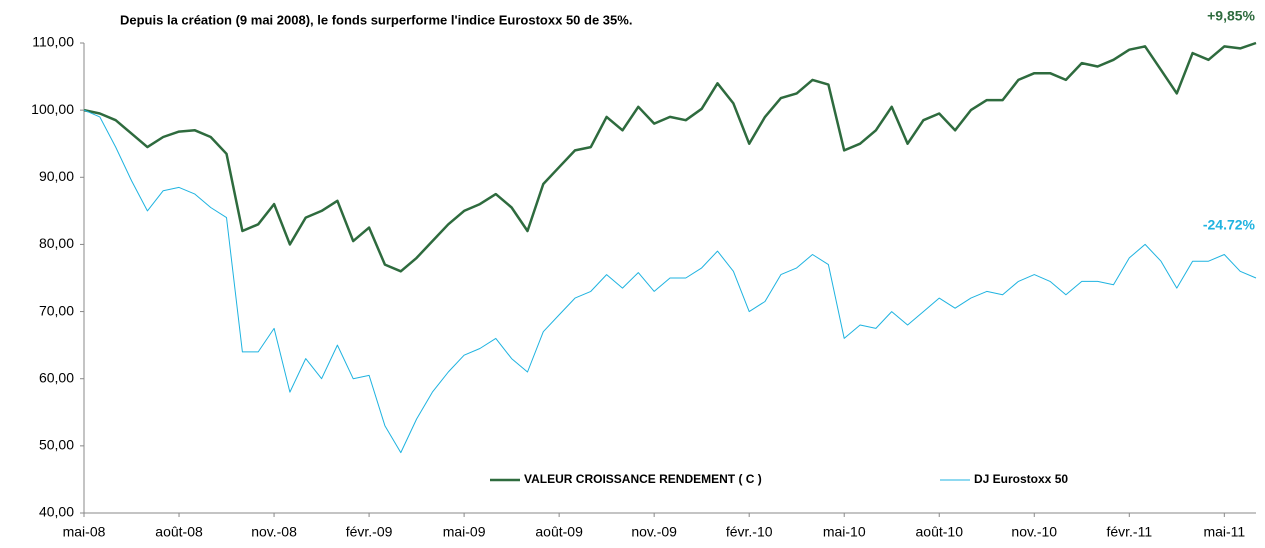 This screenshot has height=548, width=1265. What do you see at coordinates (56, 243) in the screenshot?
I see `y-tick-label: 80,00` at bounding box center [56, 243].